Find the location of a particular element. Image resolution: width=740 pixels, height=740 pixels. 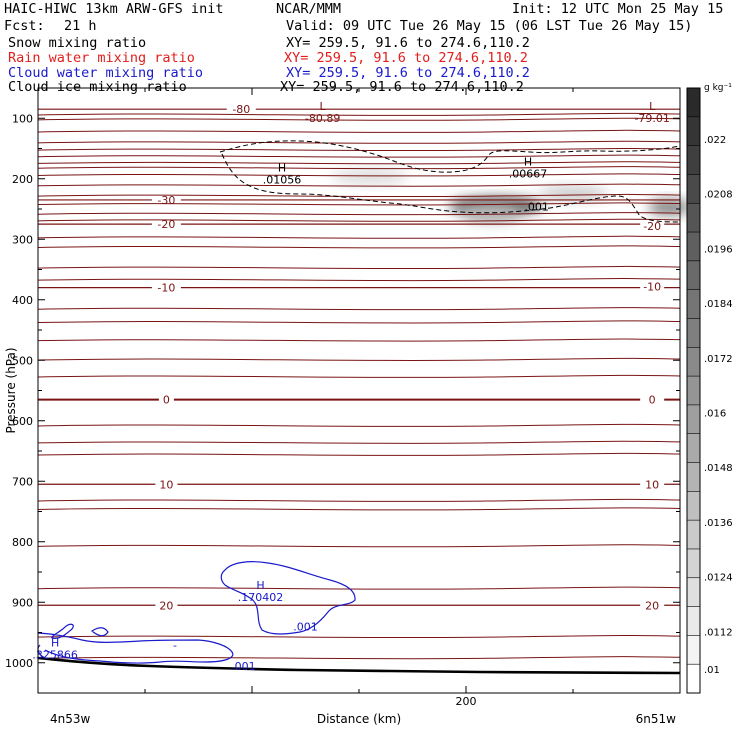

isotherm-label: -20 is located at coordinates (166, 224).